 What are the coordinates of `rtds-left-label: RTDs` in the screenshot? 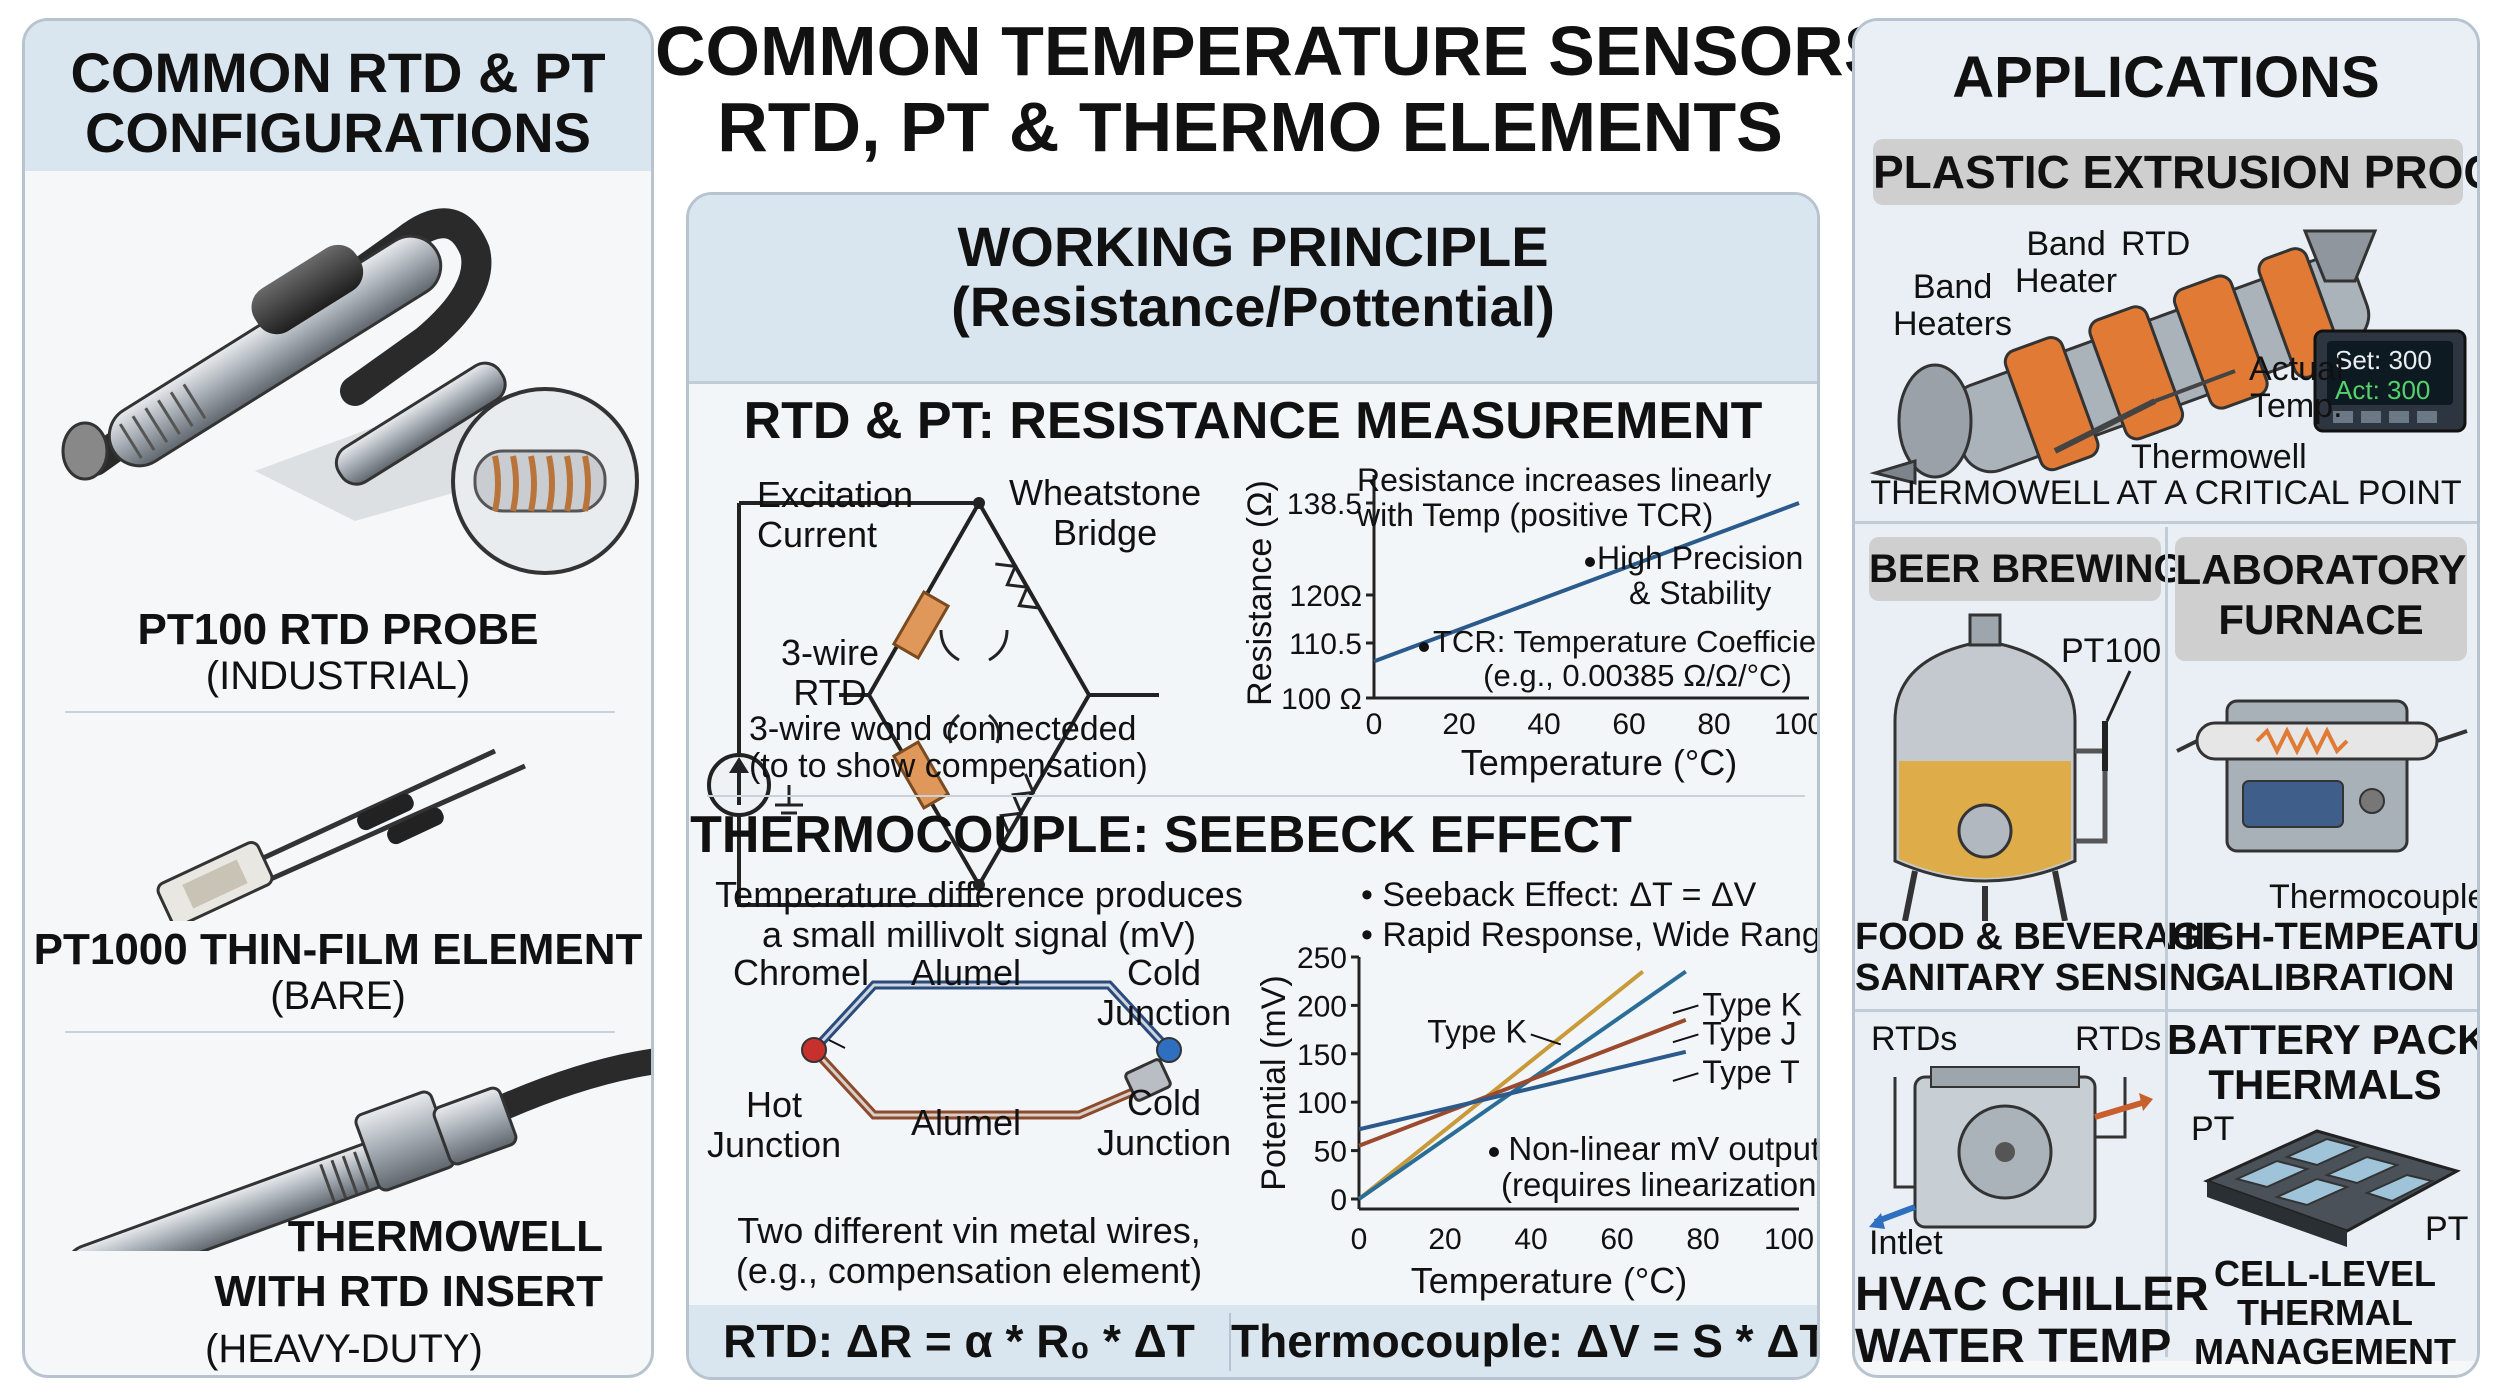 It's located at (1914, 1039).